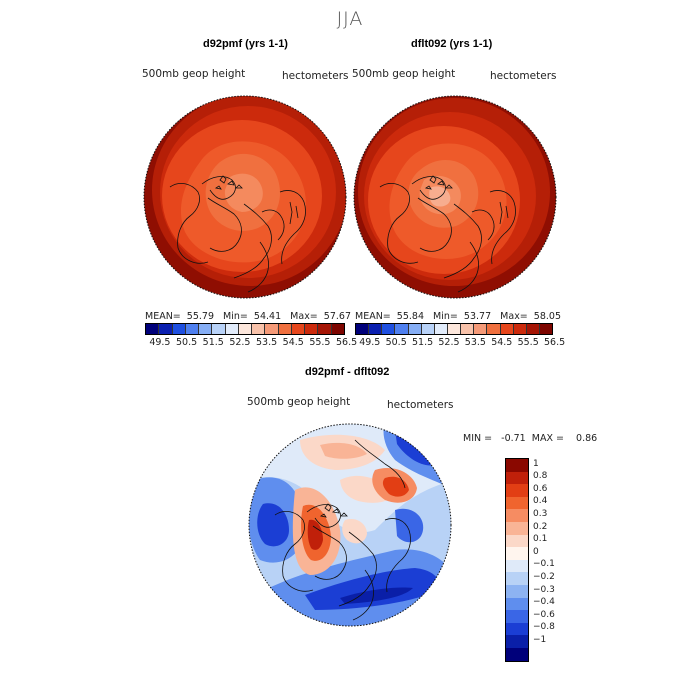 The image size is (700, 700). What do you see at coordinates (544, 577) in the screenshot?
I see `colorbar-tick-label: −0.2` at bounding box center [544, 577].